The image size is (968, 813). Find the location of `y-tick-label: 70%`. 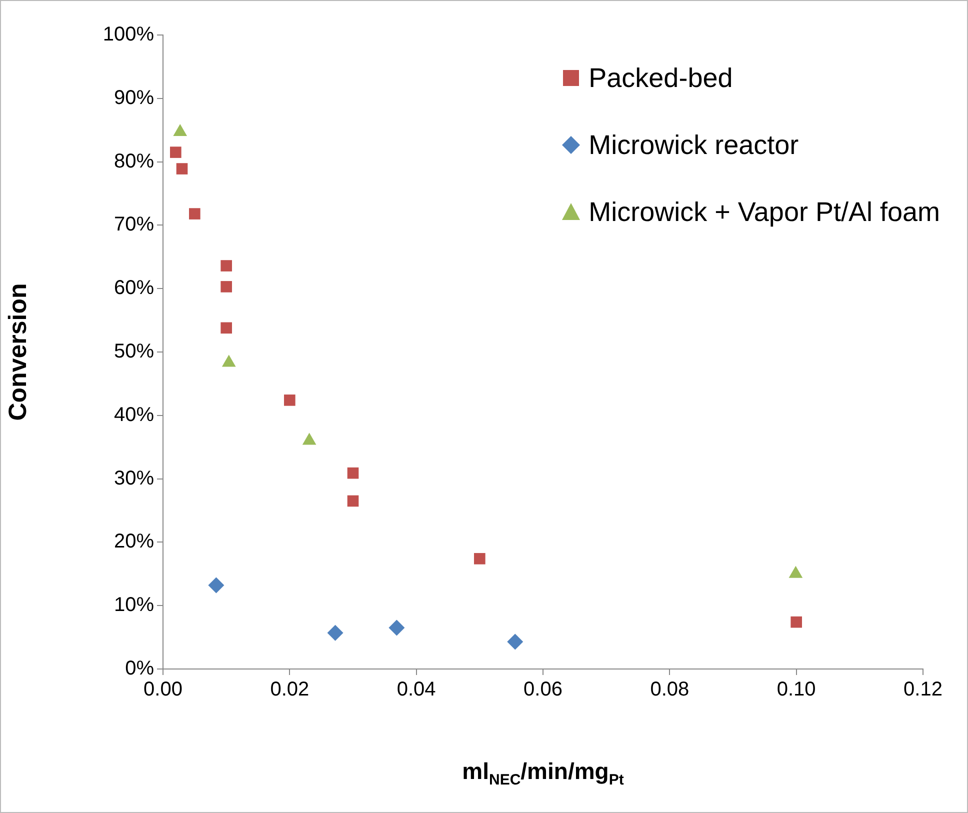

y-tick-label: 70% is located at coordinates (134, 225).